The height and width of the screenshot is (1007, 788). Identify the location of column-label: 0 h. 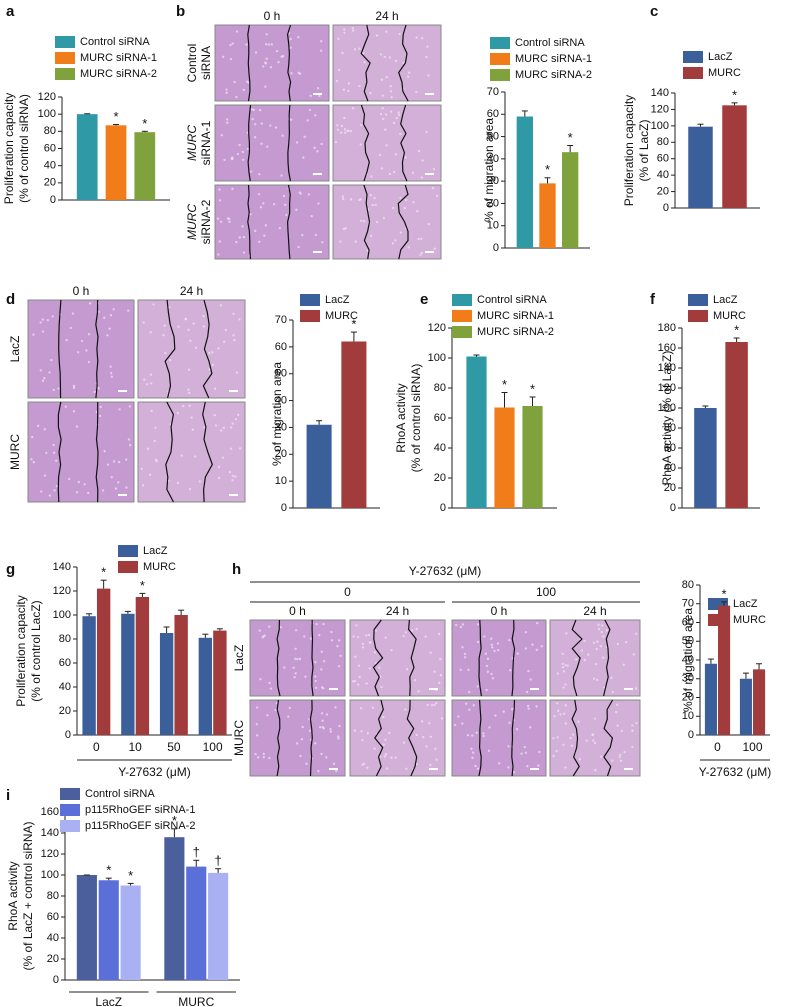
(81, 291).